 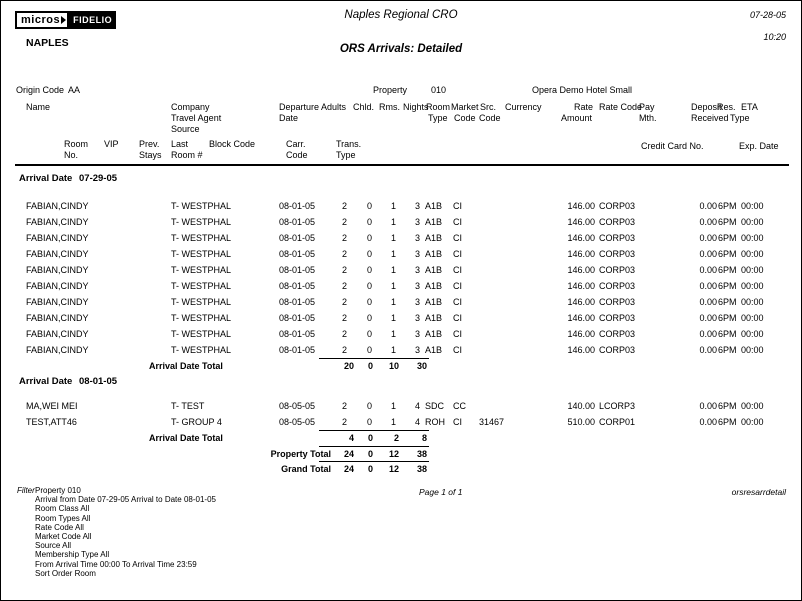 I want to click on col-nights: Nights, so click(x=416, y=107).